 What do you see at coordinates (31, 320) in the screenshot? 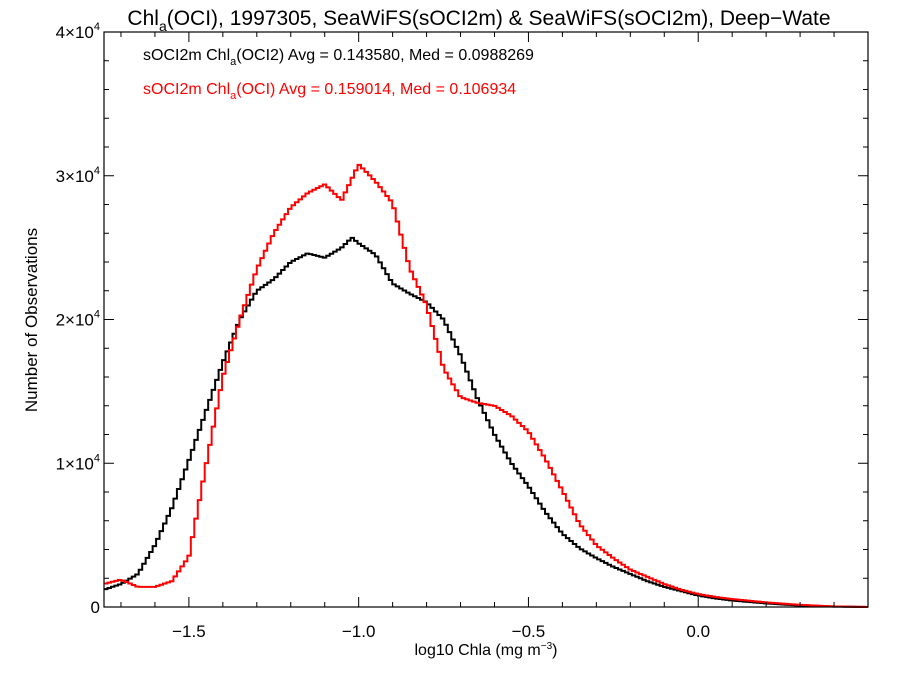
I see `y-axis-label: Number of Observations` at bounding box center [31, 320].